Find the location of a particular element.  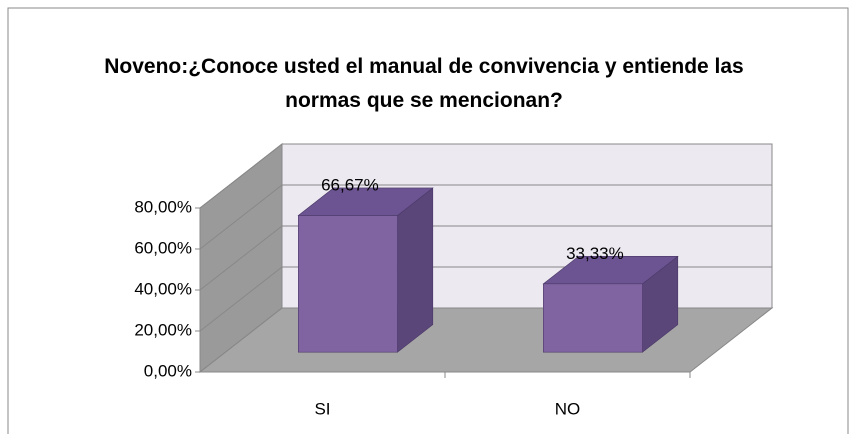

x-tick-label: NO is located at coordinates (568, 408).